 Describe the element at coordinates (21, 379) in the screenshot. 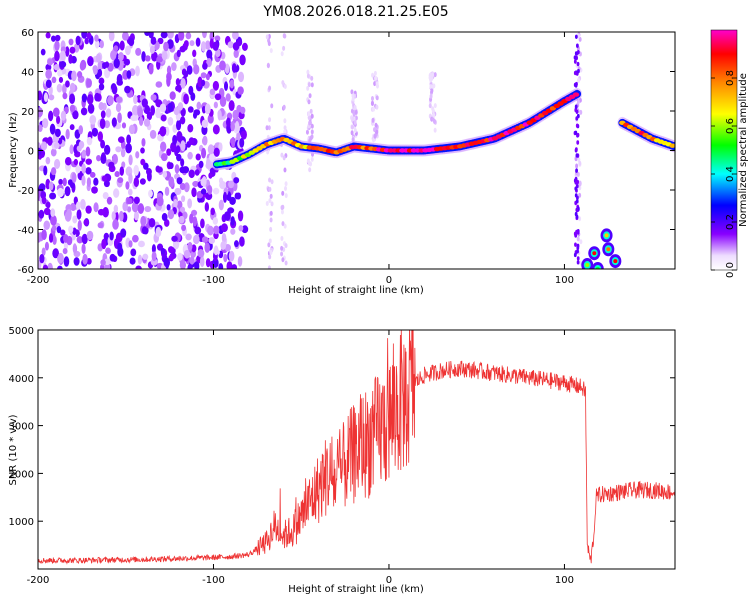

I see `snr-y-tick-label: 4000` at that location.